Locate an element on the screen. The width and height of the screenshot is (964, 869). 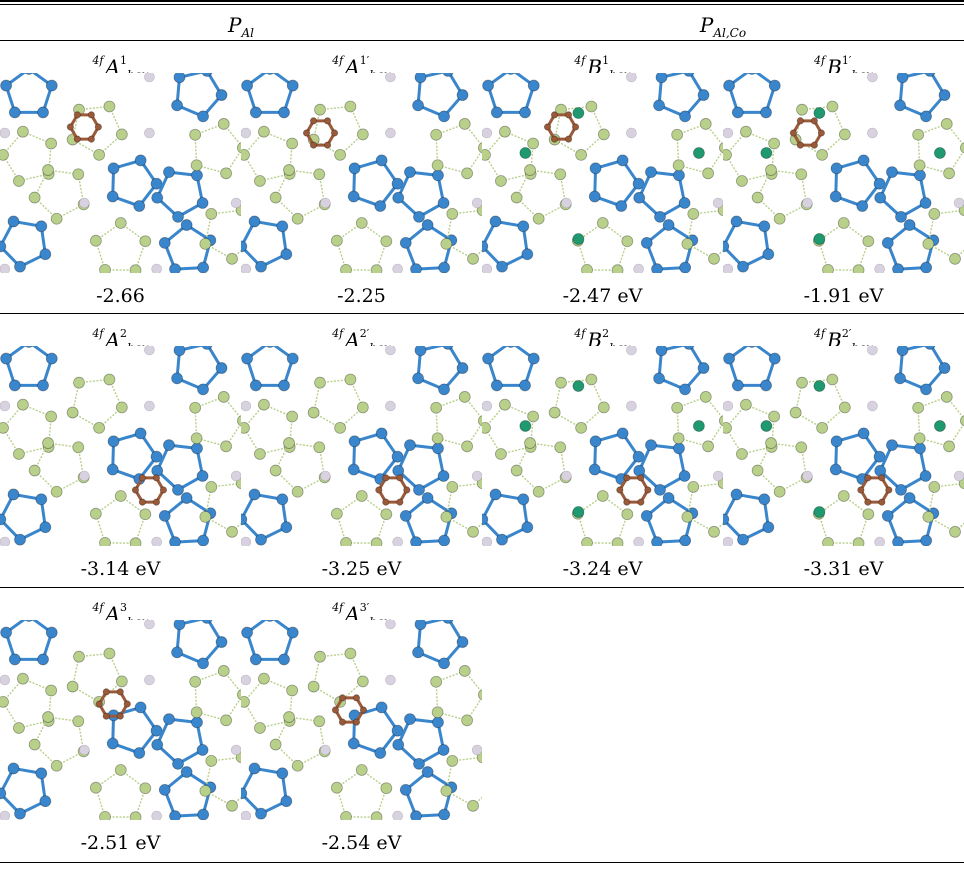
panel-label: 4fA3hex is located at coordinates (120, 605).